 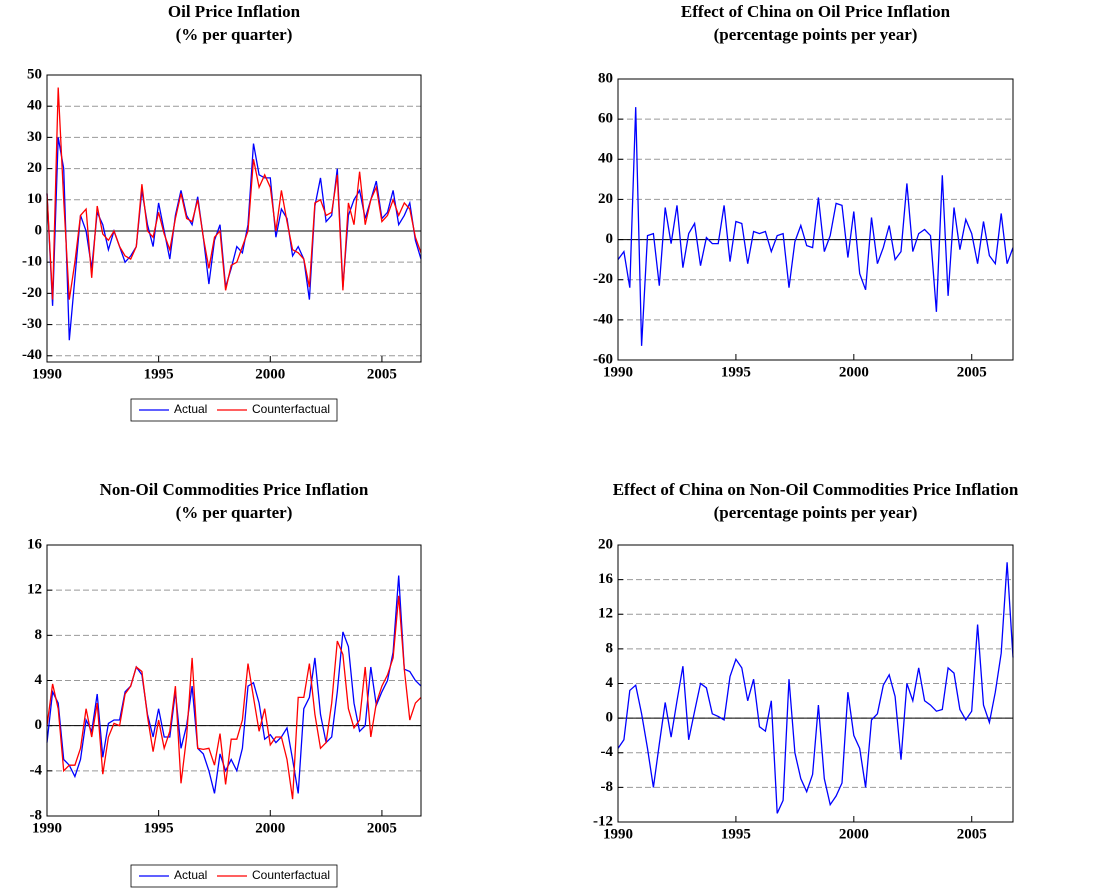 What do you see at coordinates (234, 11) in the screenshot?
I see `chart-title: Oil Price Inflation` at bounding box center [234, 11].